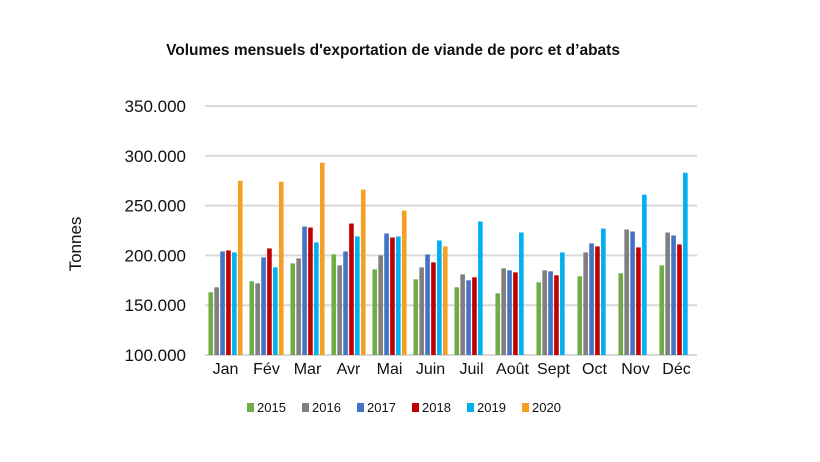  Describe the element at coordinates (228, 302) in the screenshot. I see `bar-2018-Jan` at that location.